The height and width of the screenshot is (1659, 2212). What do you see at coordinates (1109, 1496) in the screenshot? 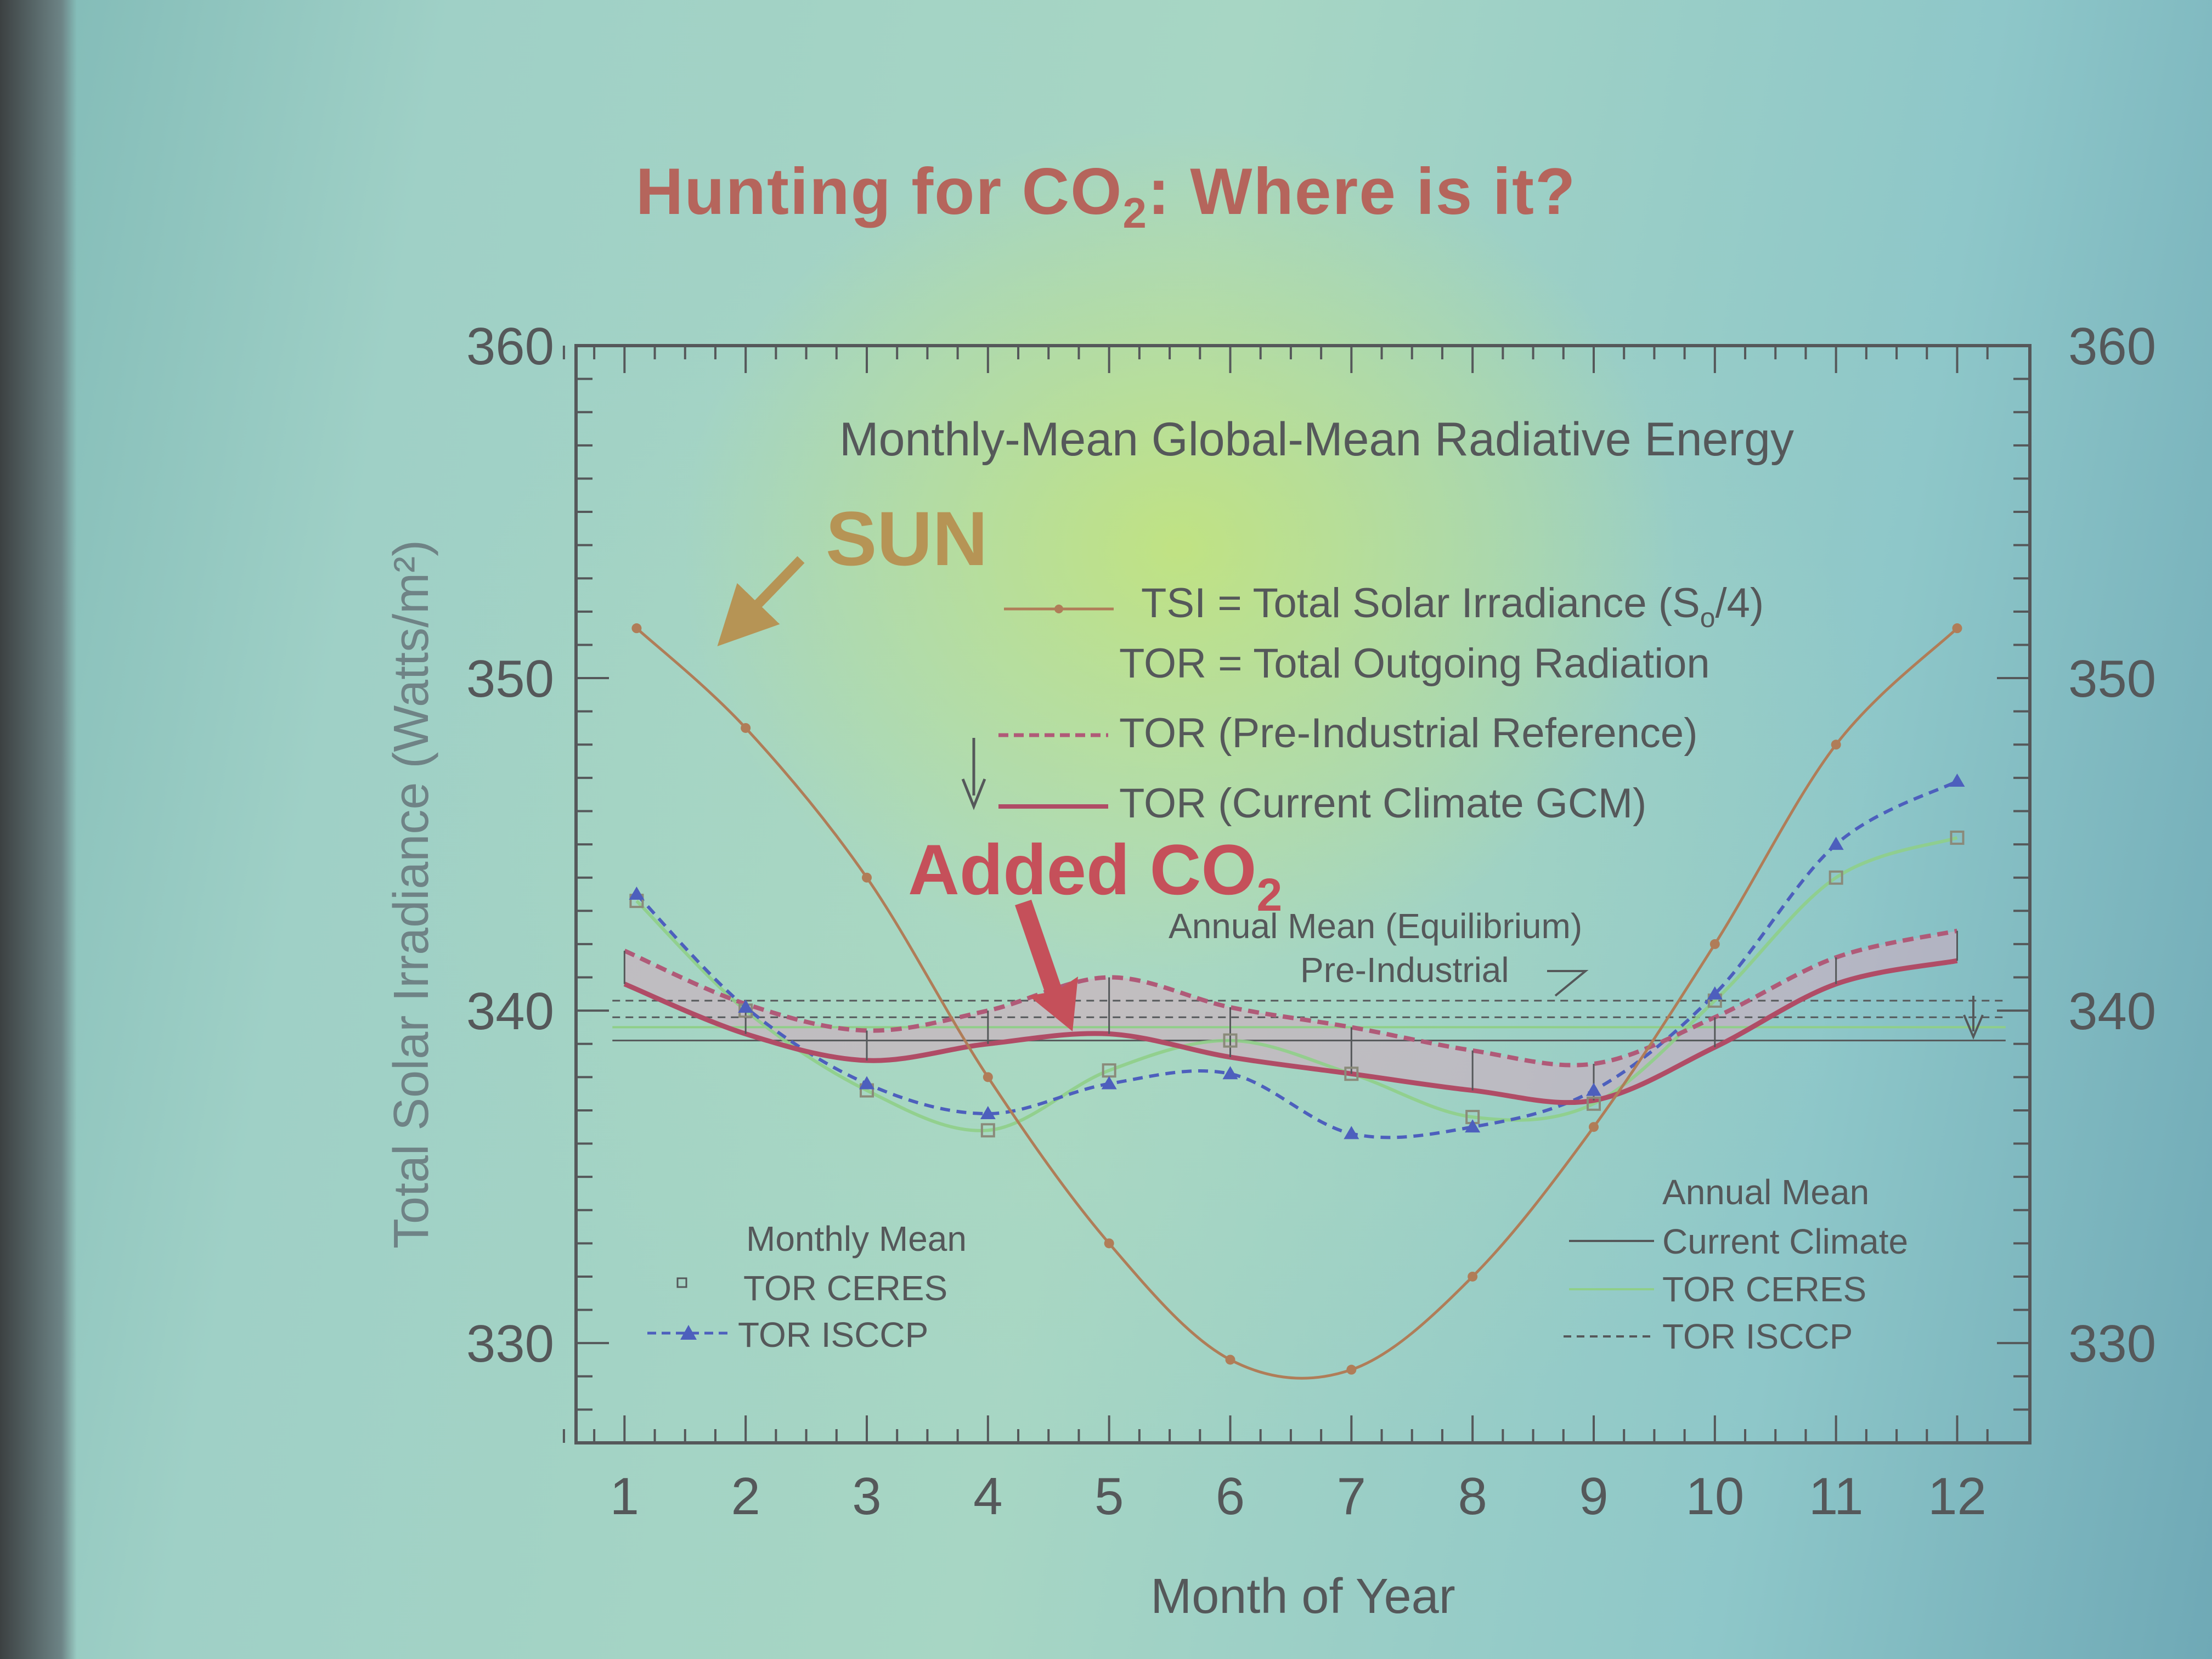
I see `x-tick-label-5: 5` at bounding box center [1109, 1496].